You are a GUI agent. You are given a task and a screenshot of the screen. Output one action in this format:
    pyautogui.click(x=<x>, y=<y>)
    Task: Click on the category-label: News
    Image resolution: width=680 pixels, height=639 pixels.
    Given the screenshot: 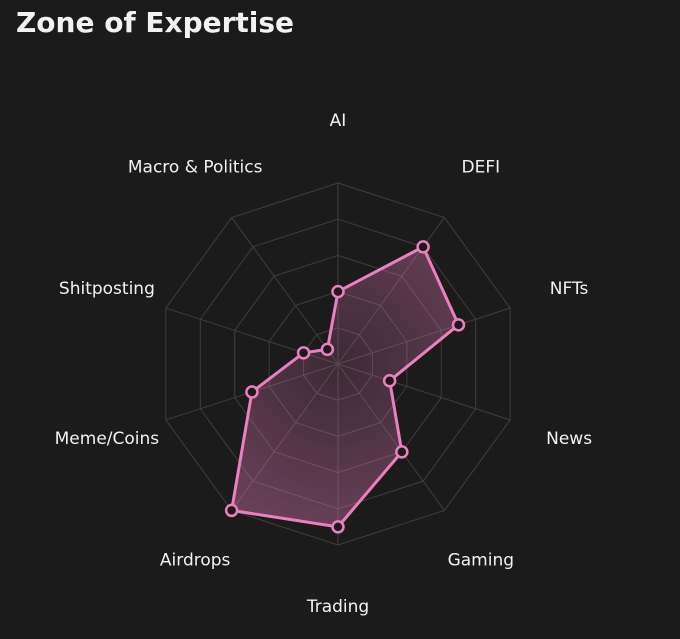 What is the action you would take?
    pyautogui.click(x=569, y=439)
    